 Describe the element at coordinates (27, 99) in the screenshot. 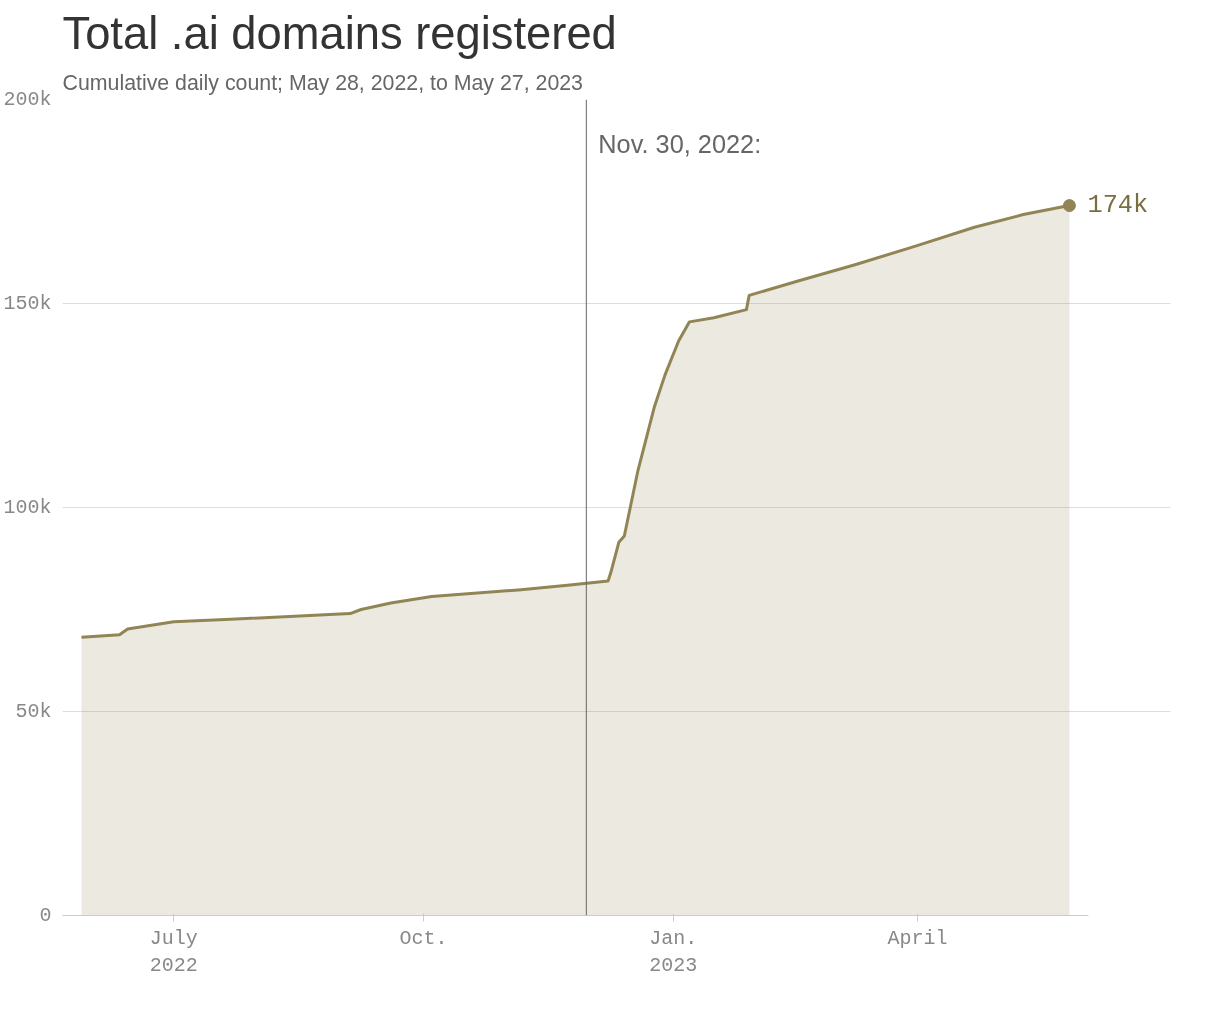

I see `y-tick-label: 200k` at that location.